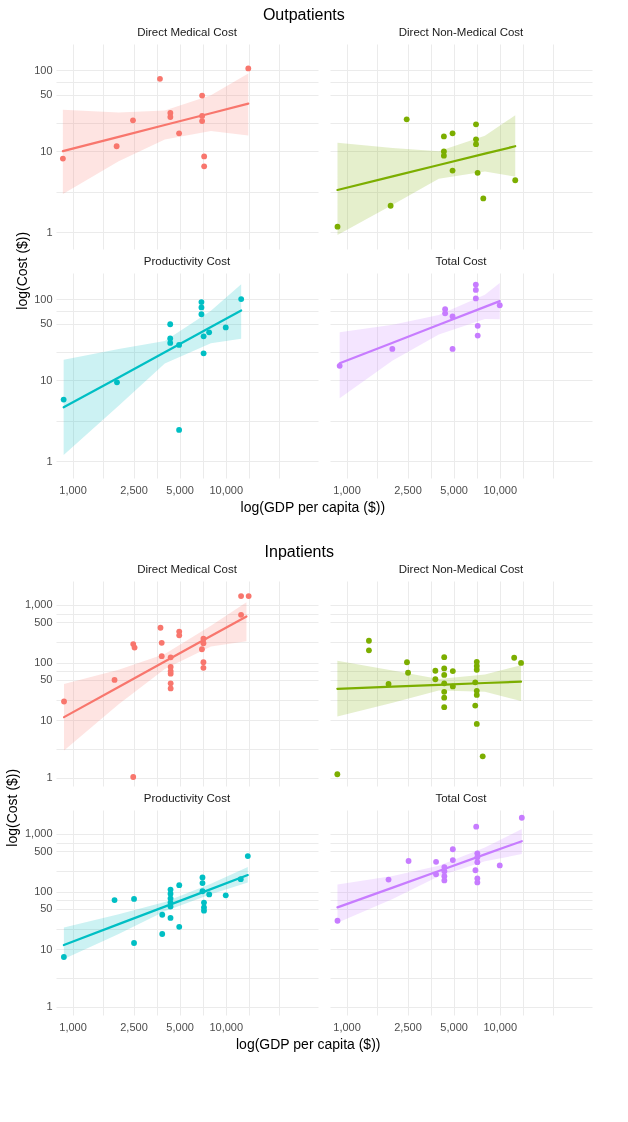  I want to click on text: Inpatients, so click(299, 551).